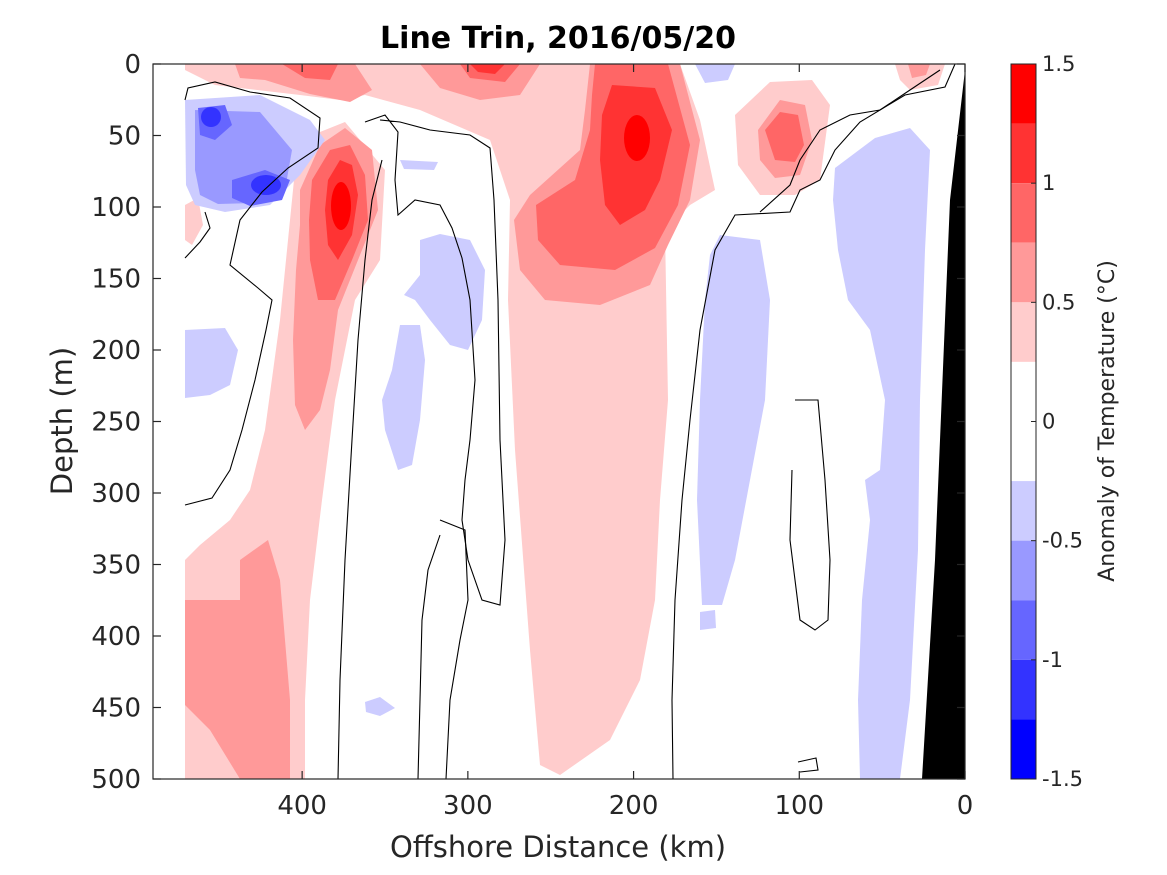 This screenshot has height=875, width=1167. What do you see at coordinates (302, 806) in the screenshot?
I see `x-tick-label: 400` at bounding box center [302, 806].